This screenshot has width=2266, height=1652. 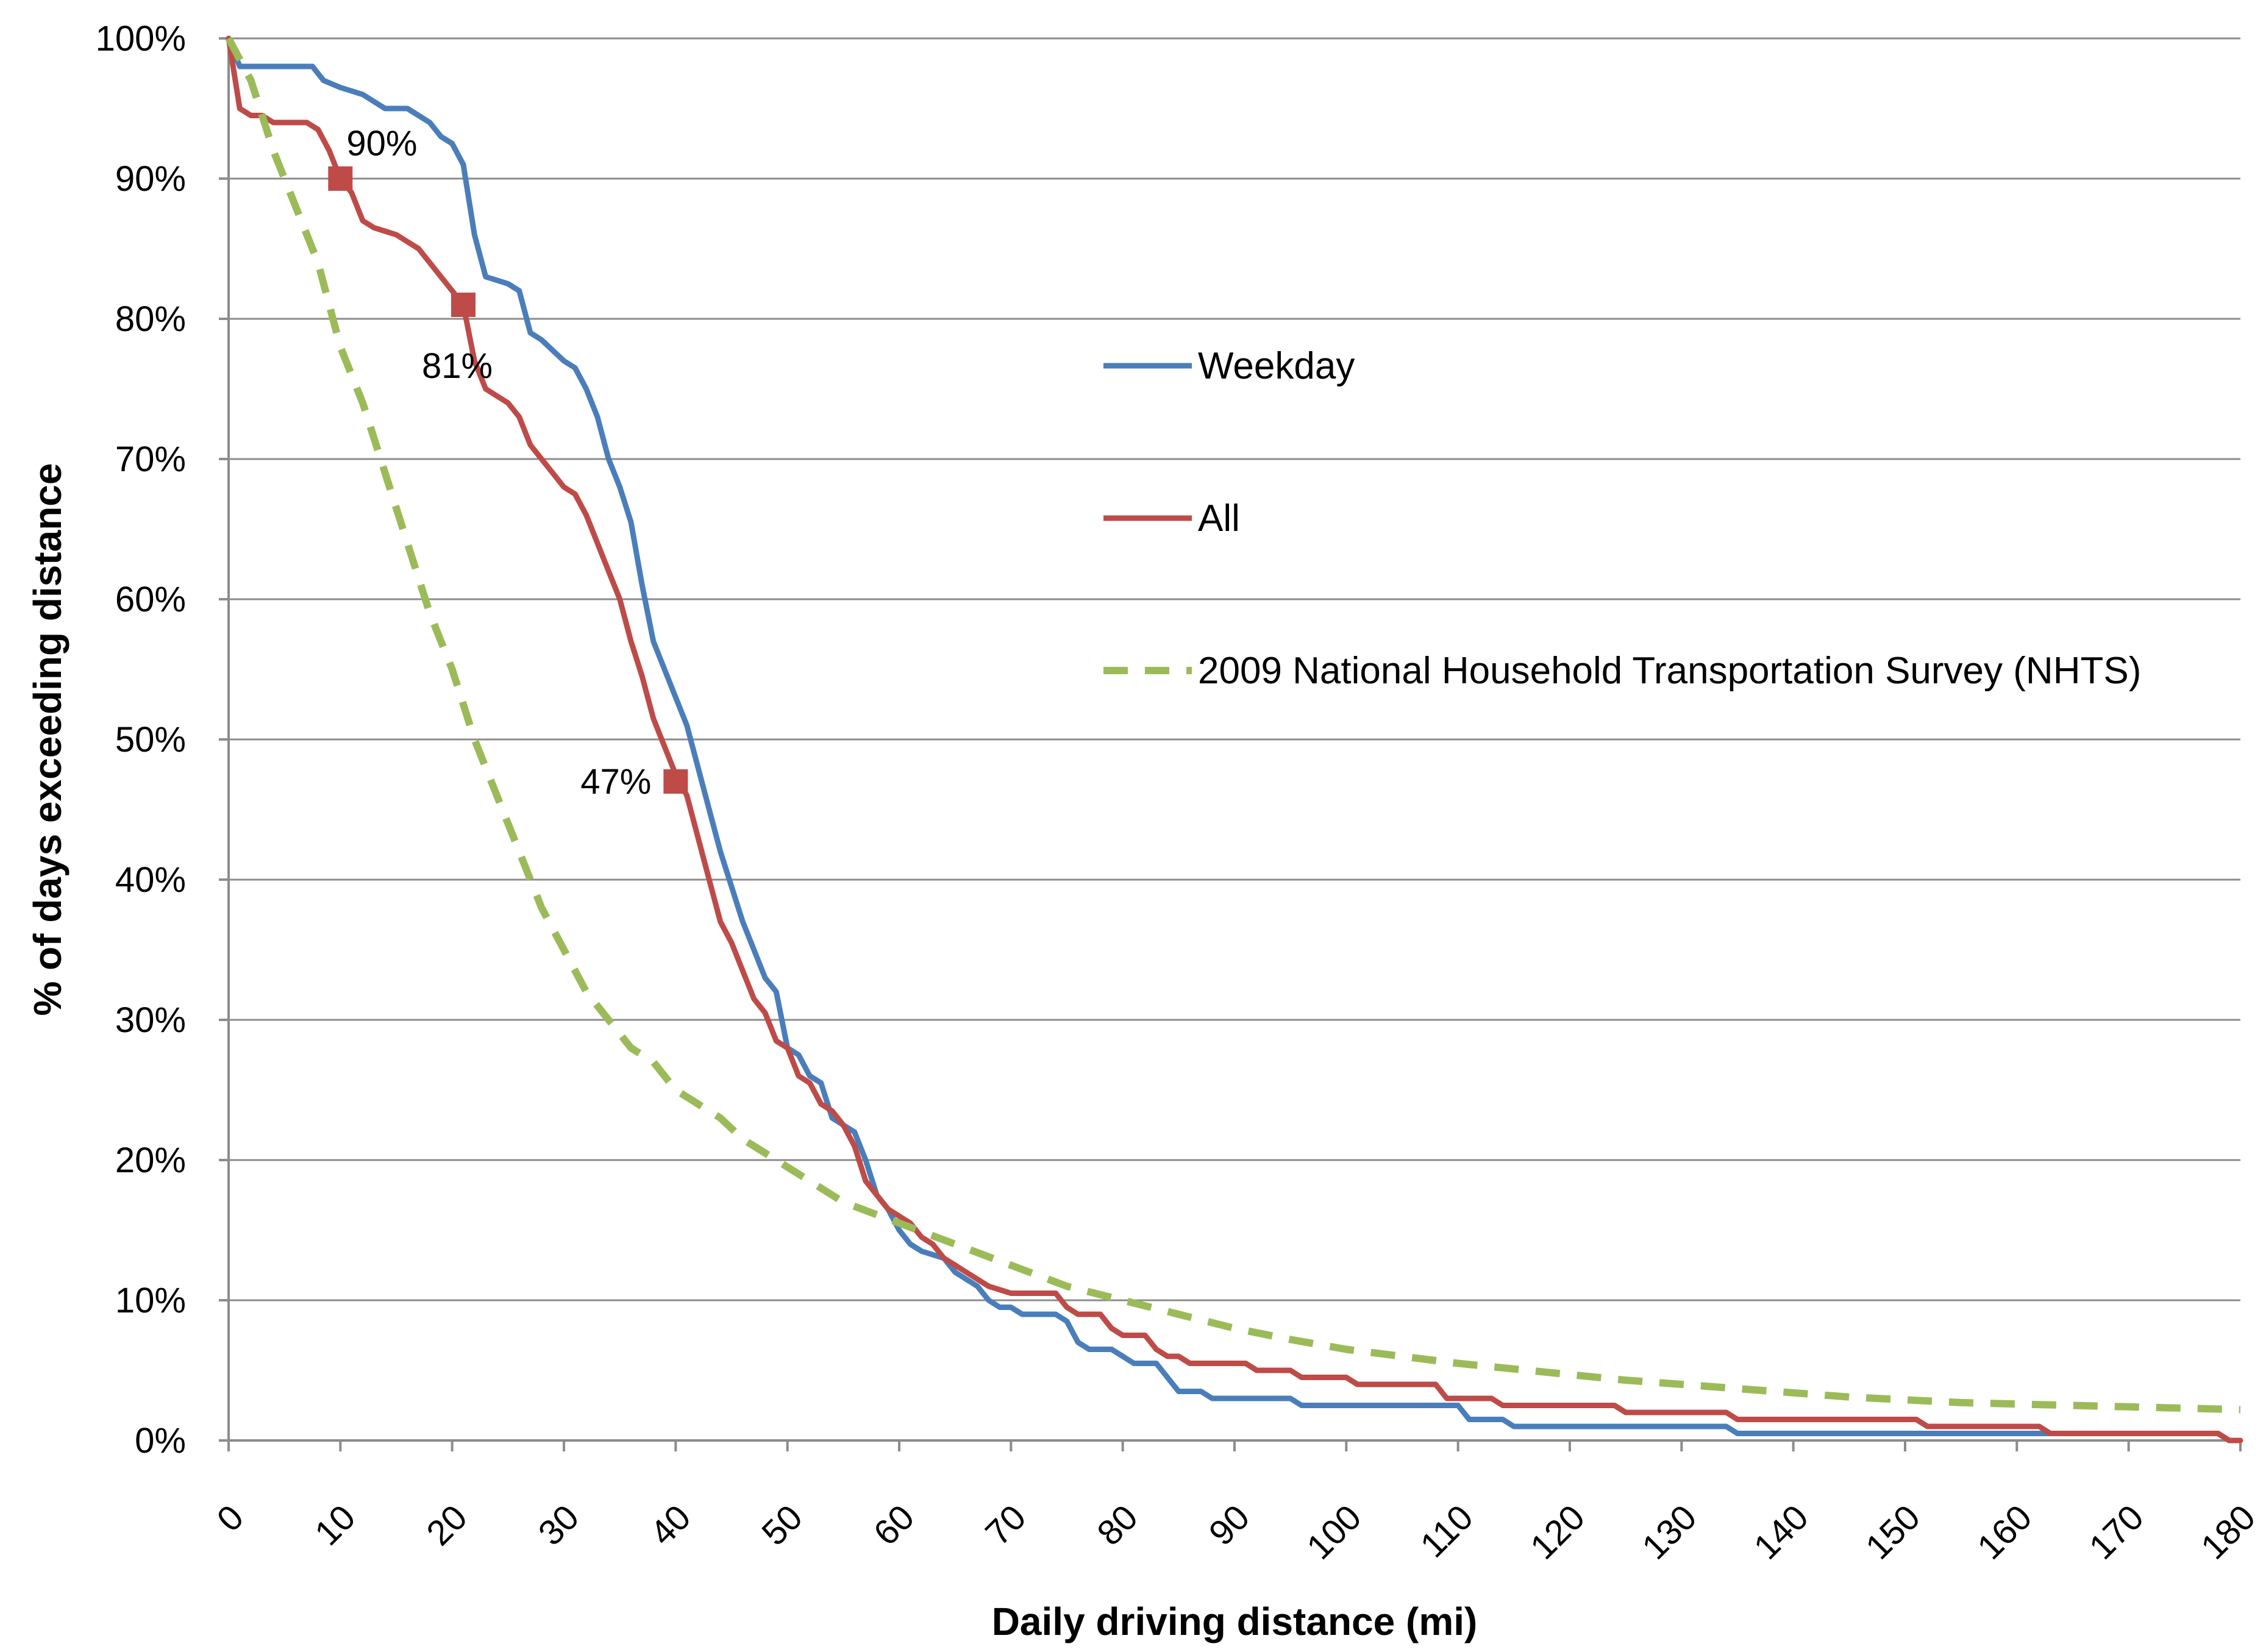 I want to click on annotation-markers: 90% 81% 47%, so click(x=508, y=463).